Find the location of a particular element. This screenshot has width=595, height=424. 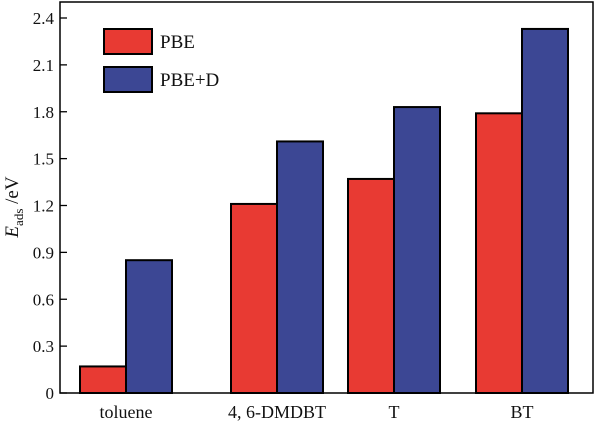

y-tick-label: 1.5 is located at coordinates (43, 159).